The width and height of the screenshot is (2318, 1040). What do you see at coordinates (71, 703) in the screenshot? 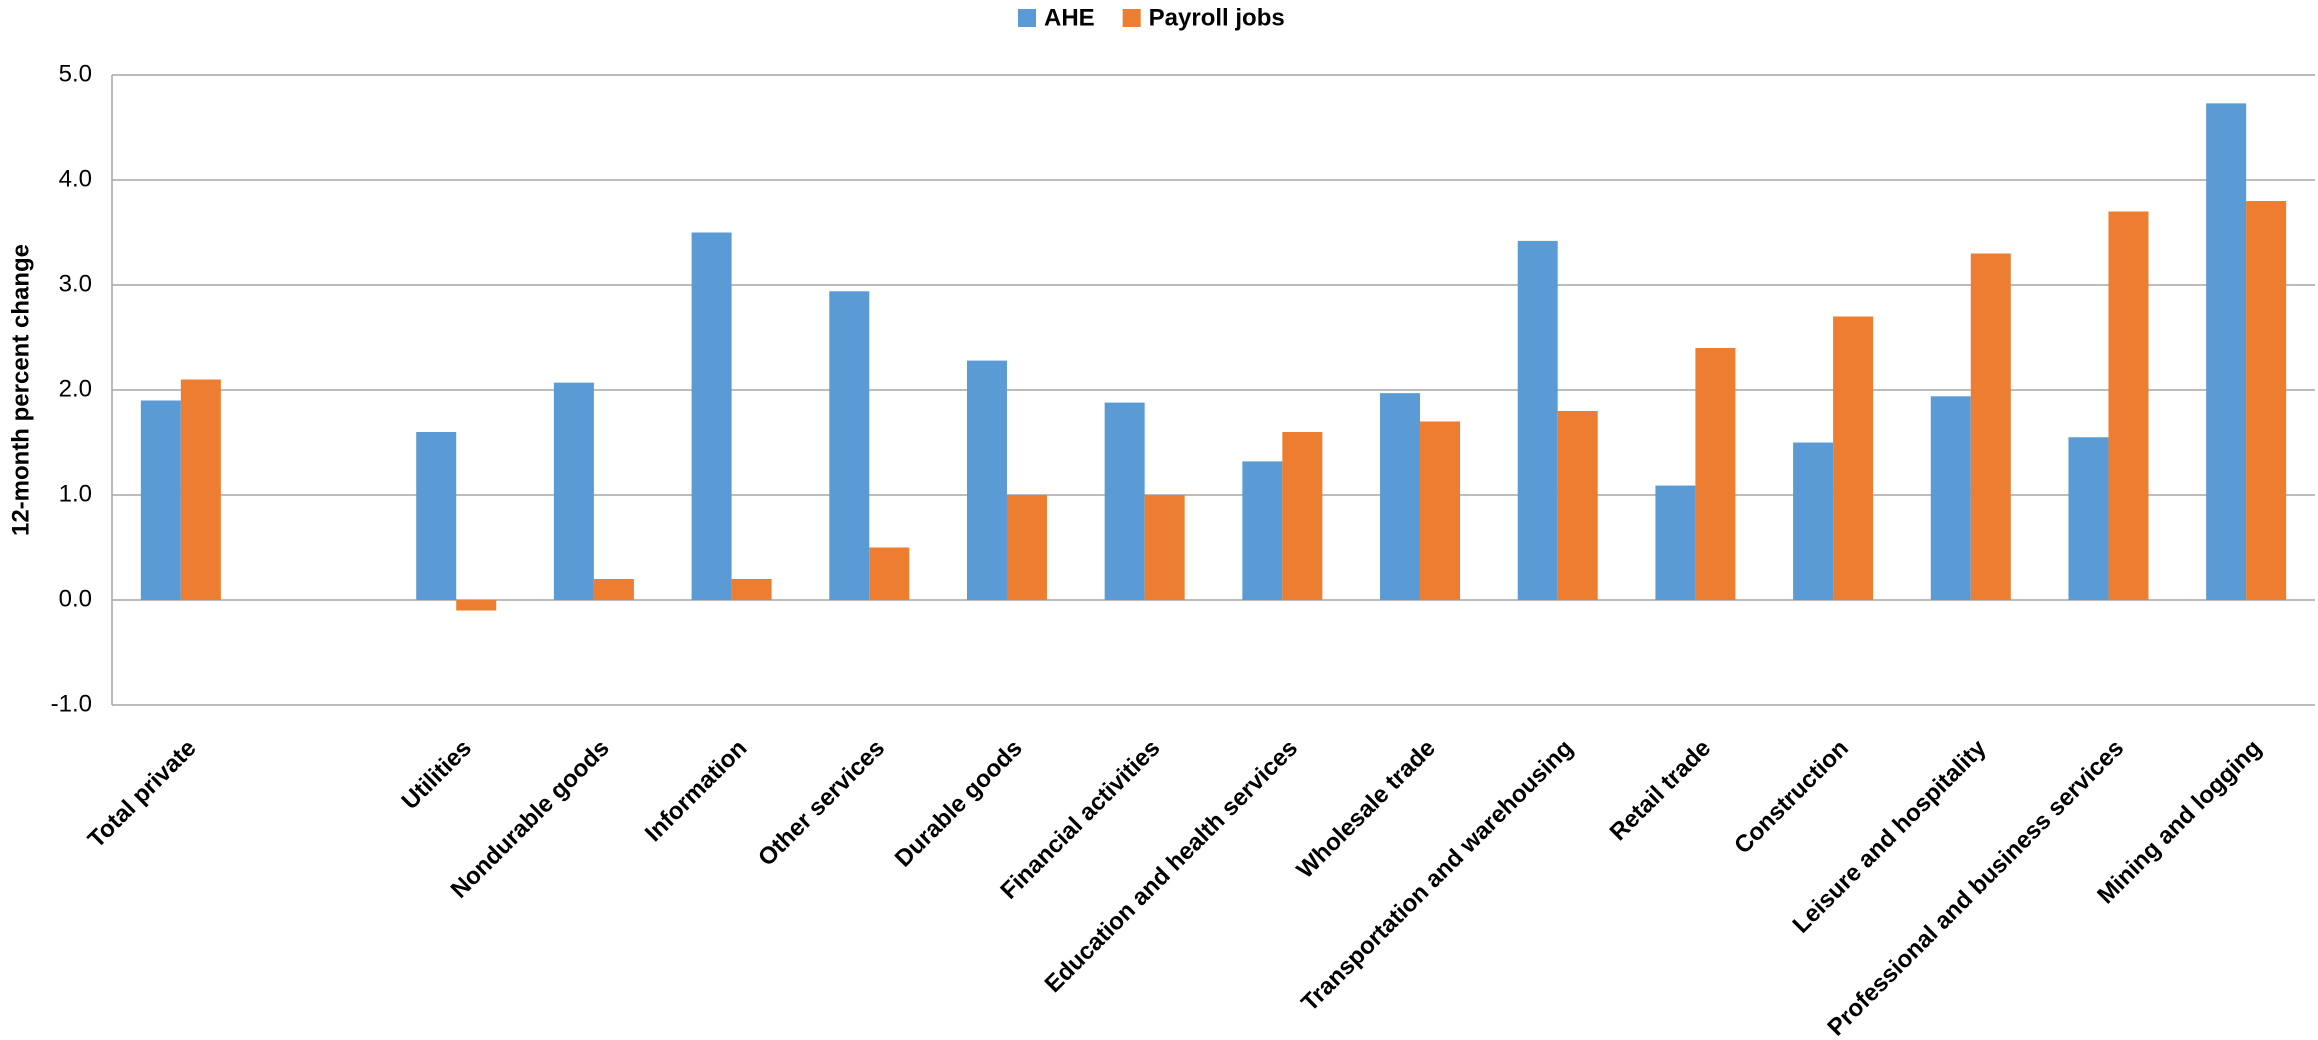
I see `y-tick-label: -1.0` at bounding box center [71, 703].